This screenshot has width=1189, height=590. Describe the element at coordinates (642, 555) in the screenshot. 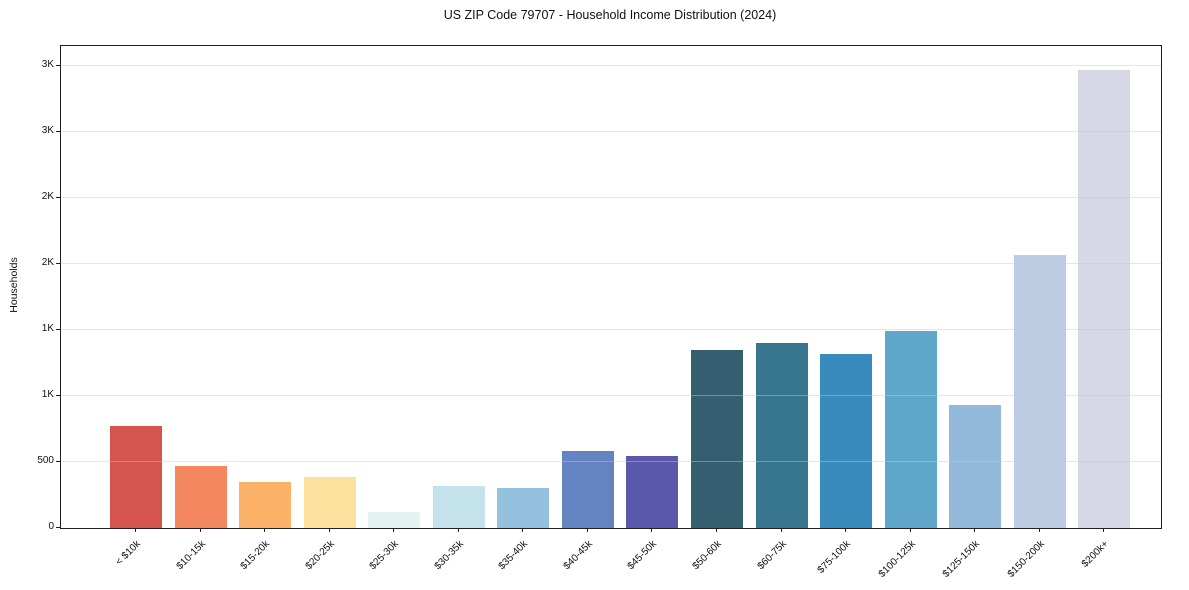

I see `x-tick-label: $45-50k` at that location.